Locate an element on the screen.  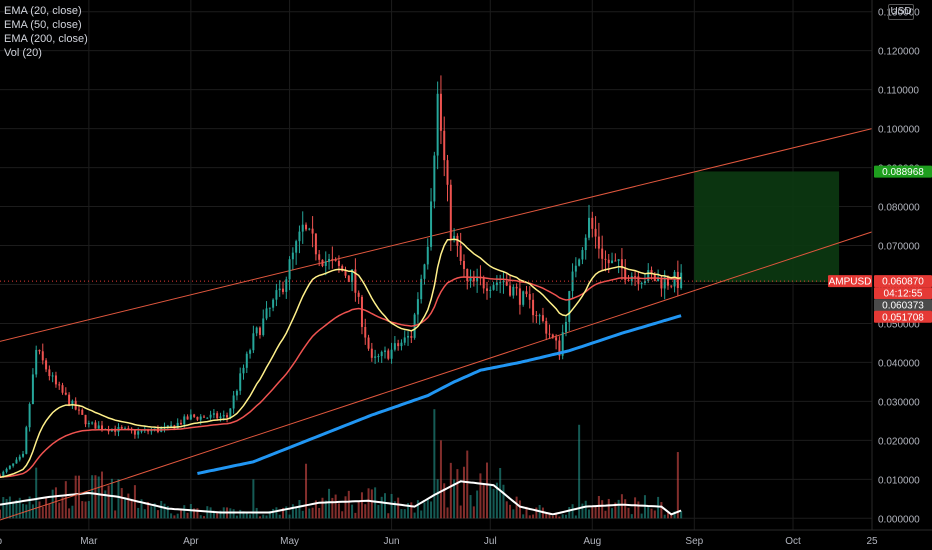
legend-ema50: EMA (50, close) is located at coordinates (43, 25).